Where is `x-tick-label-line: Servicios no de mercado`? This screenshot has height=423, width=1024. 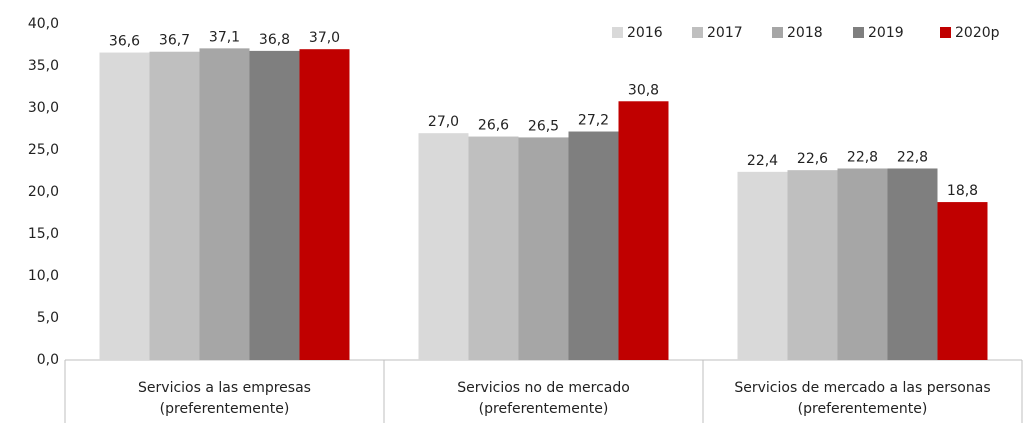
x-tick-label-line: Servicios no de mercado is located at coordinates (543, 388).